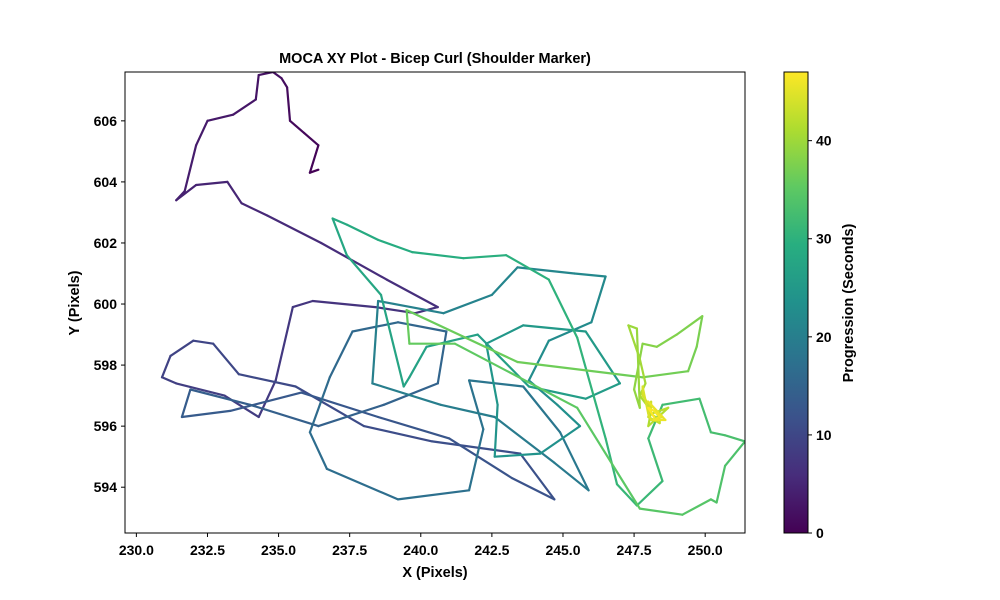 Image resolution: width=1000 pixels, height=600 pixels. Describe the element at coordinates (106, 121) in the screenshot. I see `y-tick-label: 606` at that location.